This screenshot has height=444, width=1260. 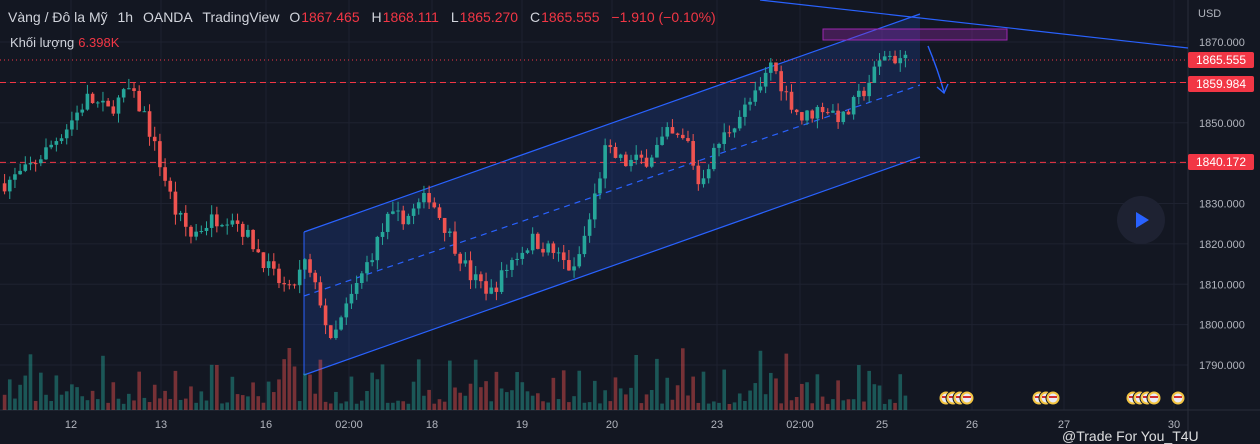 What do you see at coordinates (376, 17) in the screenshot?
I see `ohlc-high-key: H` at bounding box center [376, 17].